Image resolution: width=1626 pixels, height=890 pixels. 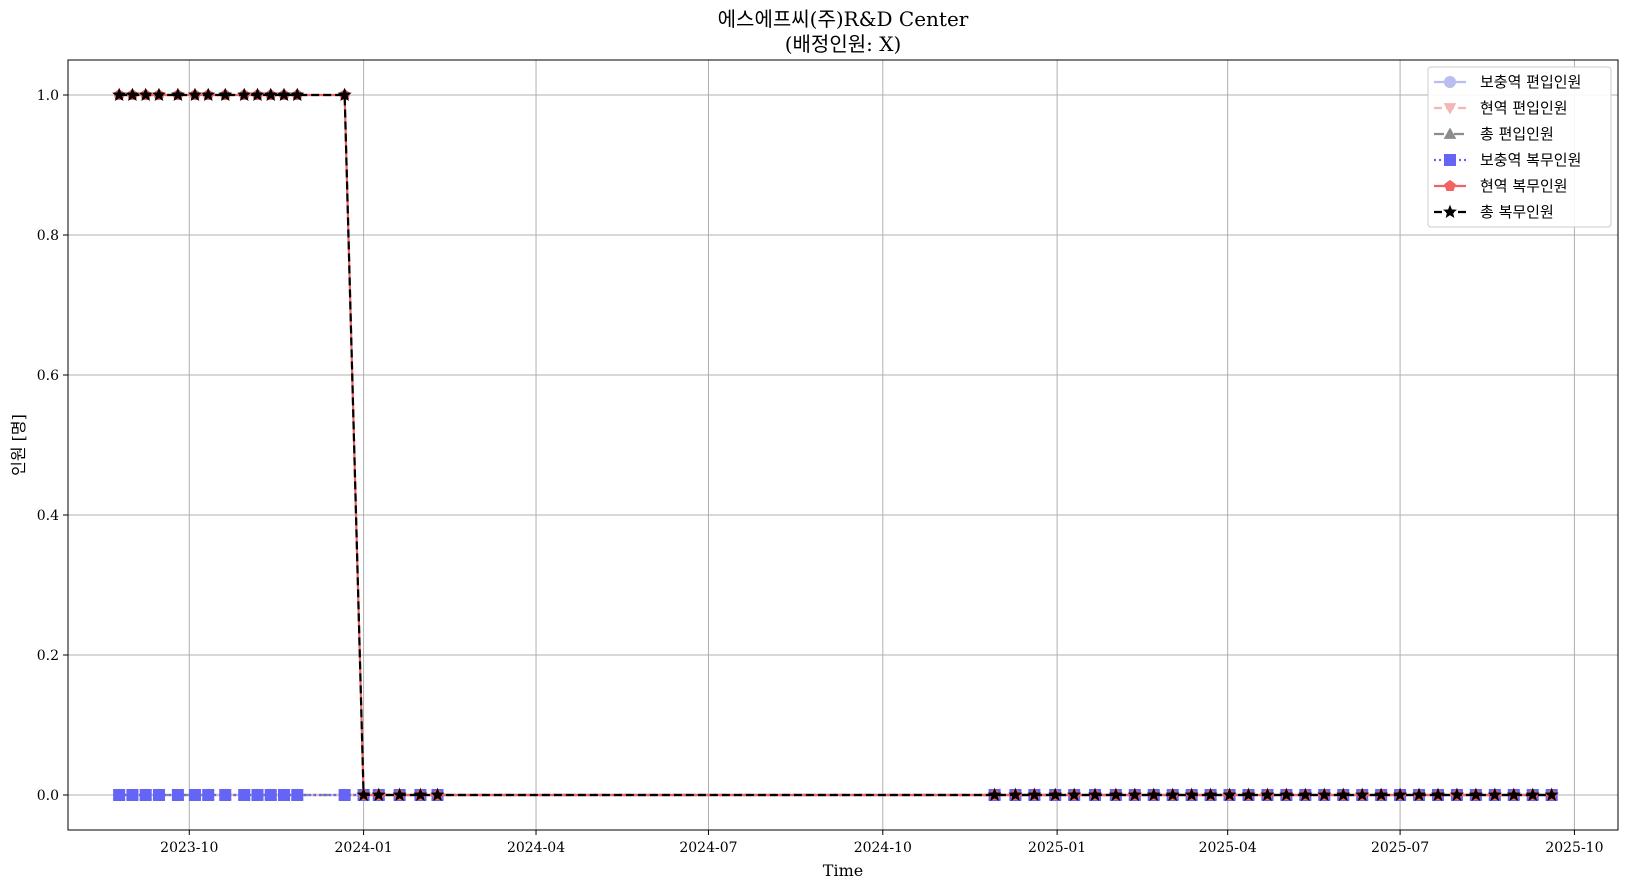 What do you see at coordinates (1524, 186) in the screenshot?
I see `legend-label: 현역 복무인원` at bounding box center [1524, 186].